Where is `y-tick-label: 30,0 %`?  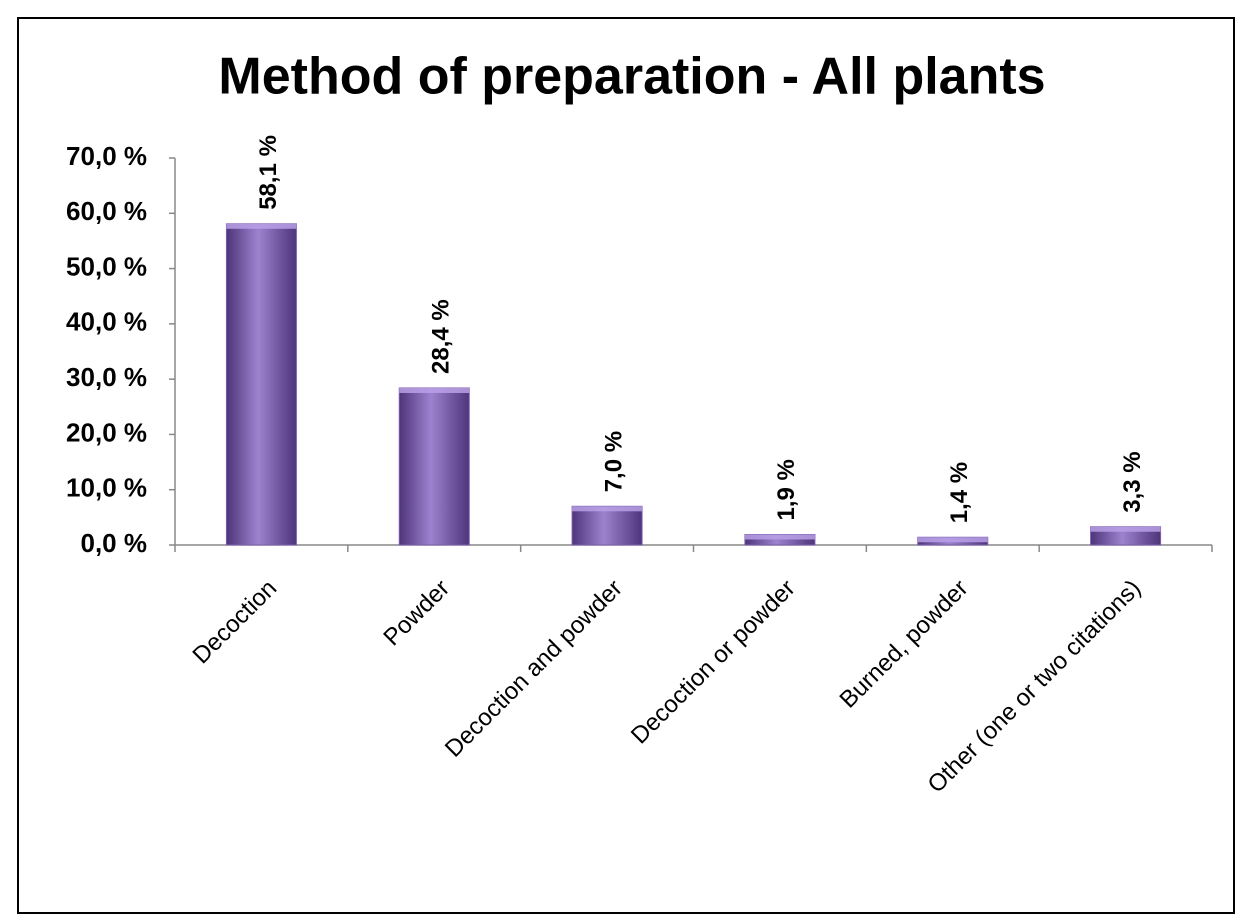 y-tick-label: 30,0 % is located at coordinates (106, 377).